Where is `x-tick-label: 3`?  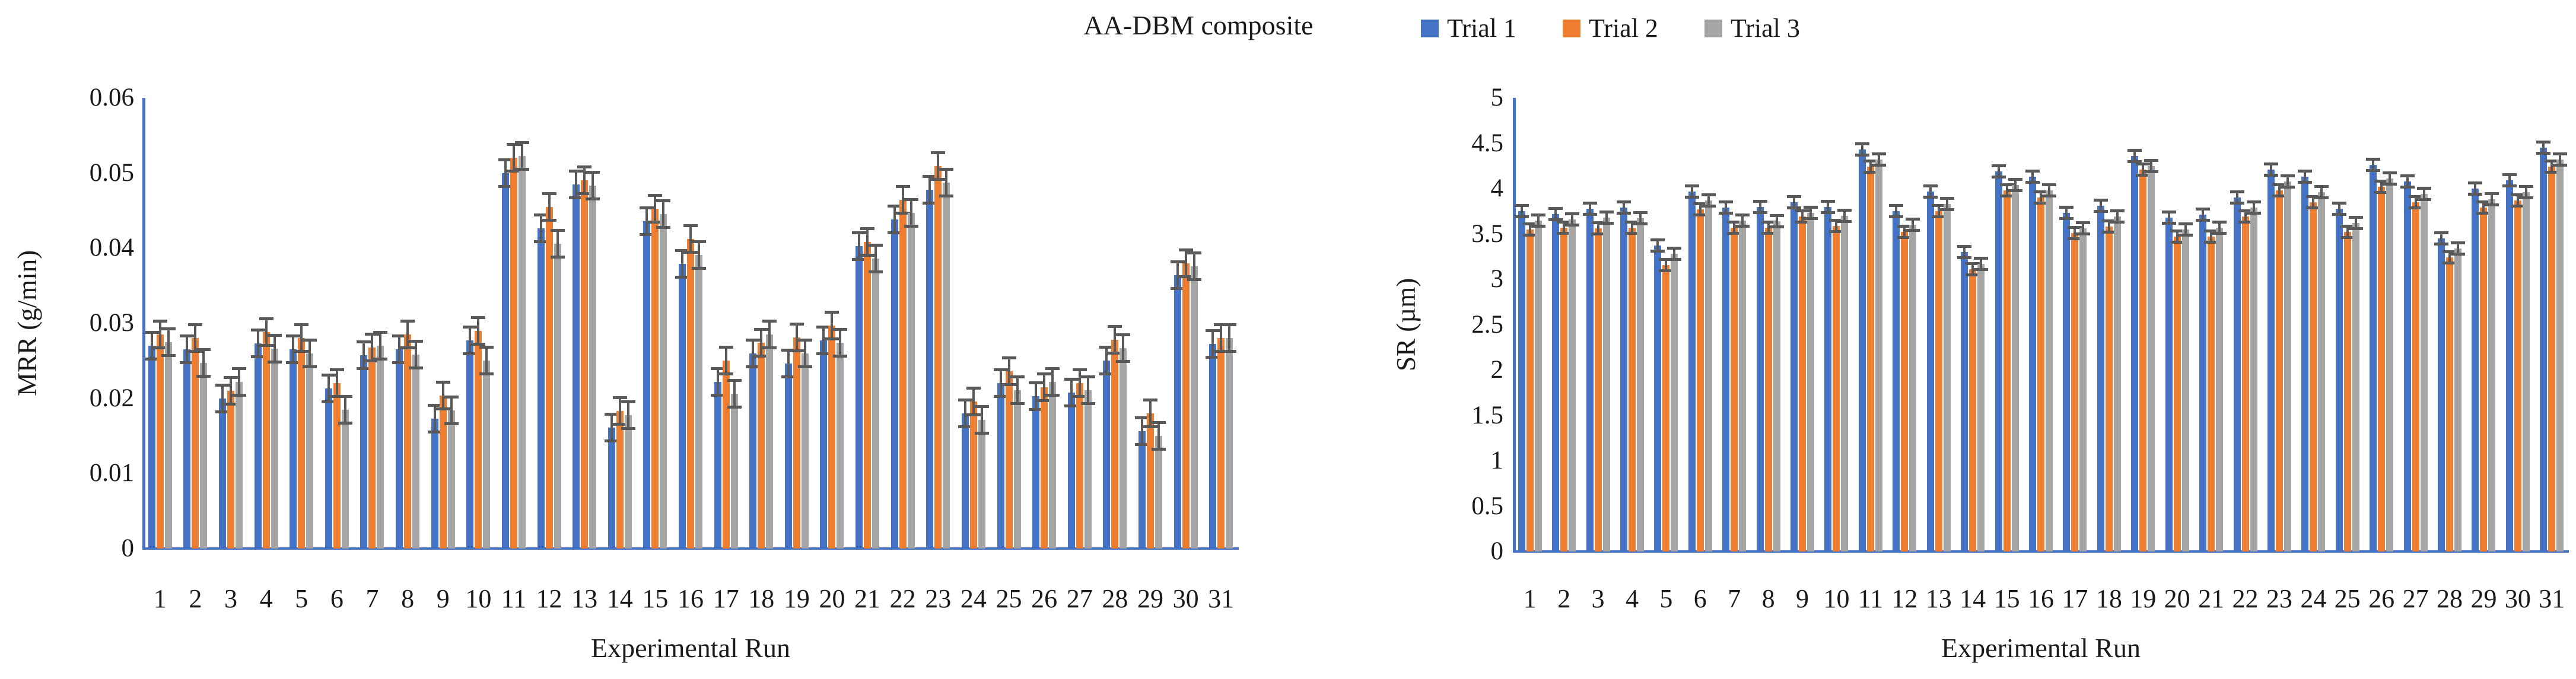 x-tick-label: 3 is located at coordinates (1598, 598).